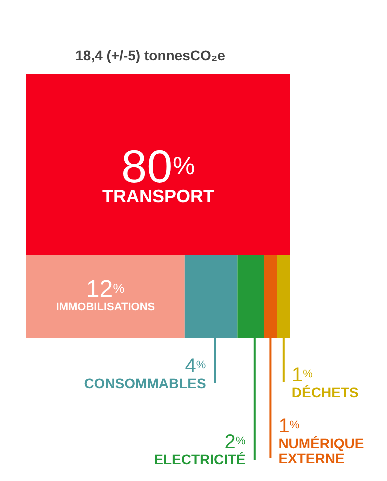 This screenshot has height=481, width=387. What do you see at coordinates (200, 460) in the screenshot?
I see `category-label: ELECTRICITÉ` at bounding box center [200, 460].